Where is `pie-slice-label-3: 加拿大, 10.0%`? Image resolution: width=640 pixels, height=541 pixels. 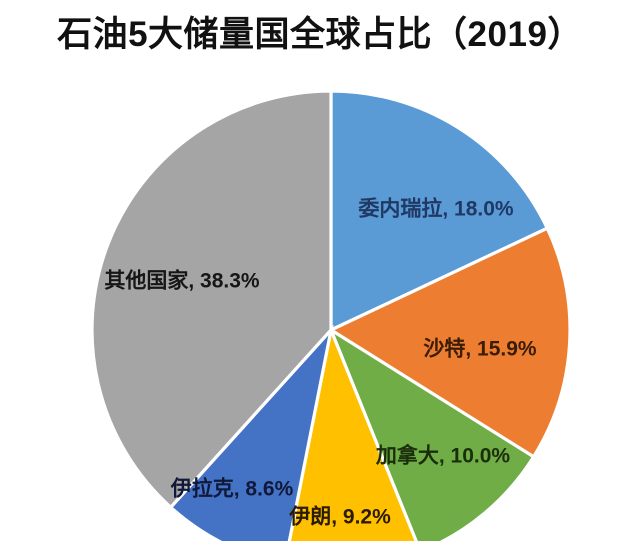 pie-slice-label-3: 加拿大, 10.0% is located at coordinates (443, 456).